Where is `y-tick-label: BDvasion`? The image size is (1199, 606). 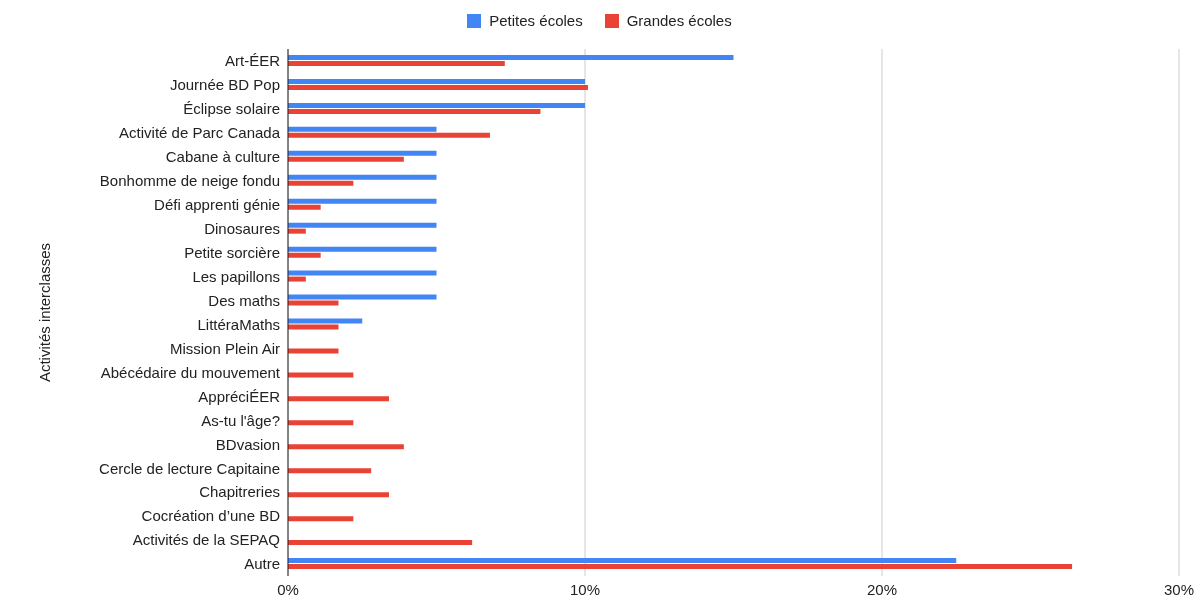 y-tick-label: BDvasion is located at coordinates (247, 444).